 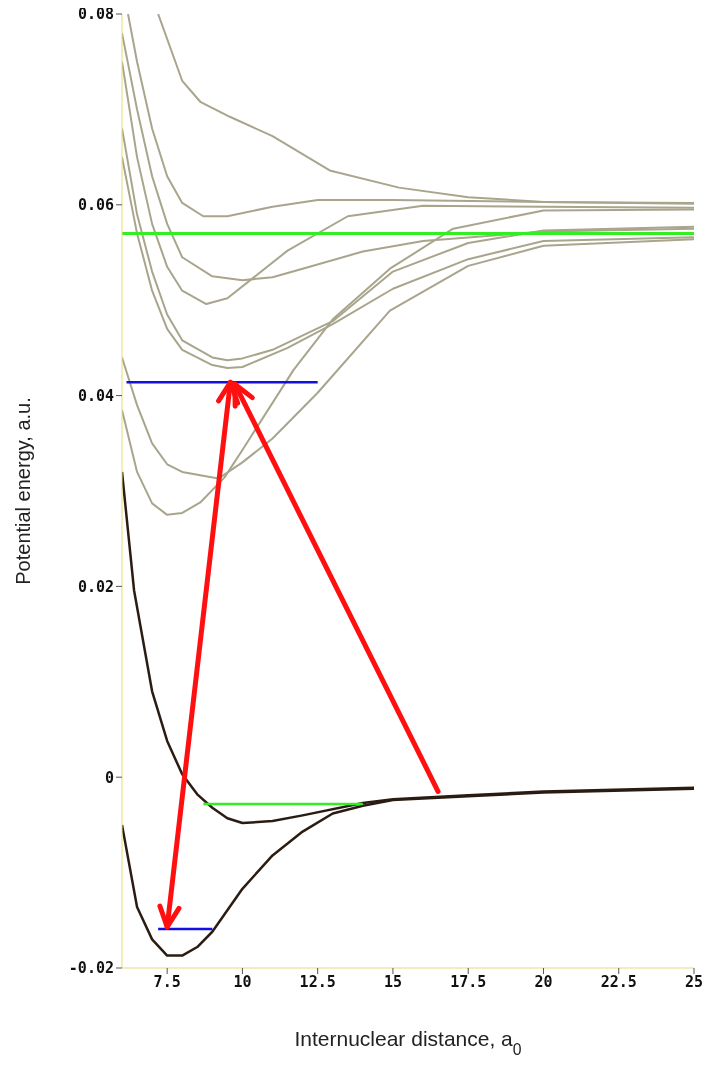 I want to click on x-tick-label: 17.5, so click(x=468, y=981).